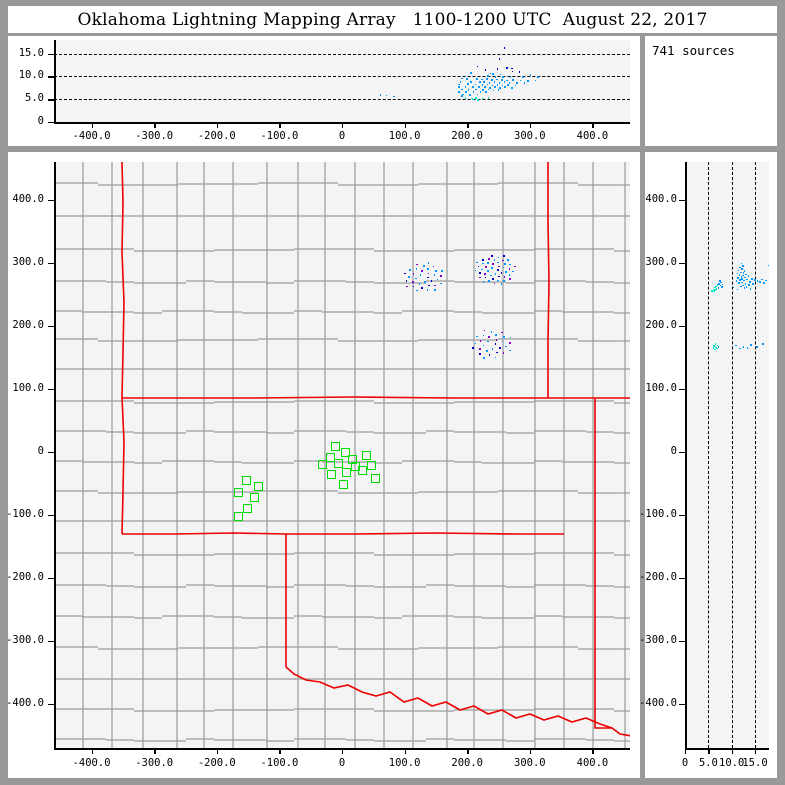  I want to click on x-tick-label-4: 0, so click(342, 136).